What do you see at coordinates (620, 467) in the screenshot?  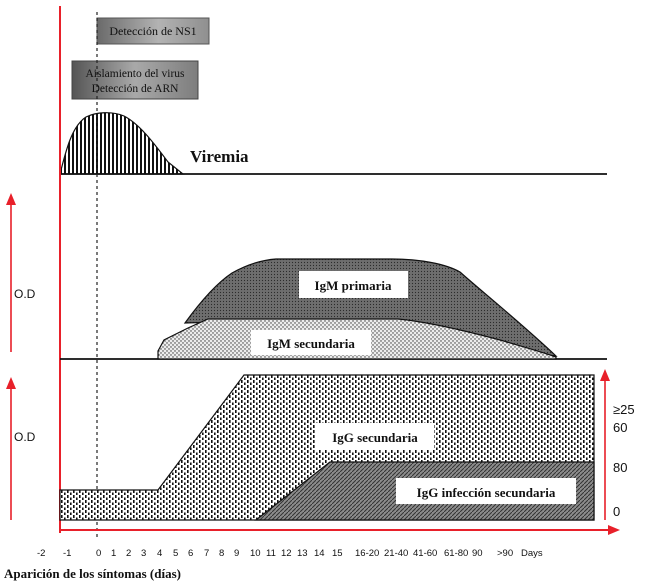 I see `right-tick-2: 80` at bounding box center [620, 467].